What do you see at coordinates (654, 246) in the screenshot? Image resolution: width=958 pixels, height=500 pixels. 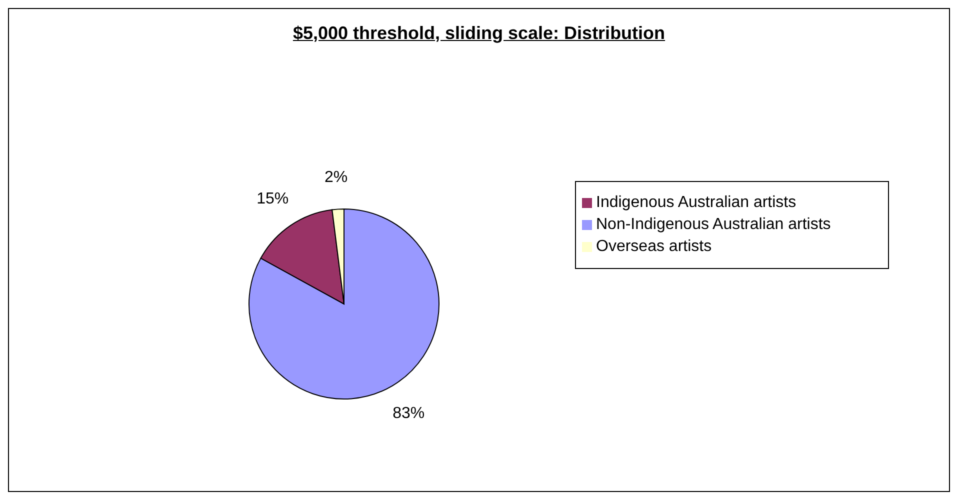 I see `legend-label: Overseas artists` at bounding box center [654, 246].